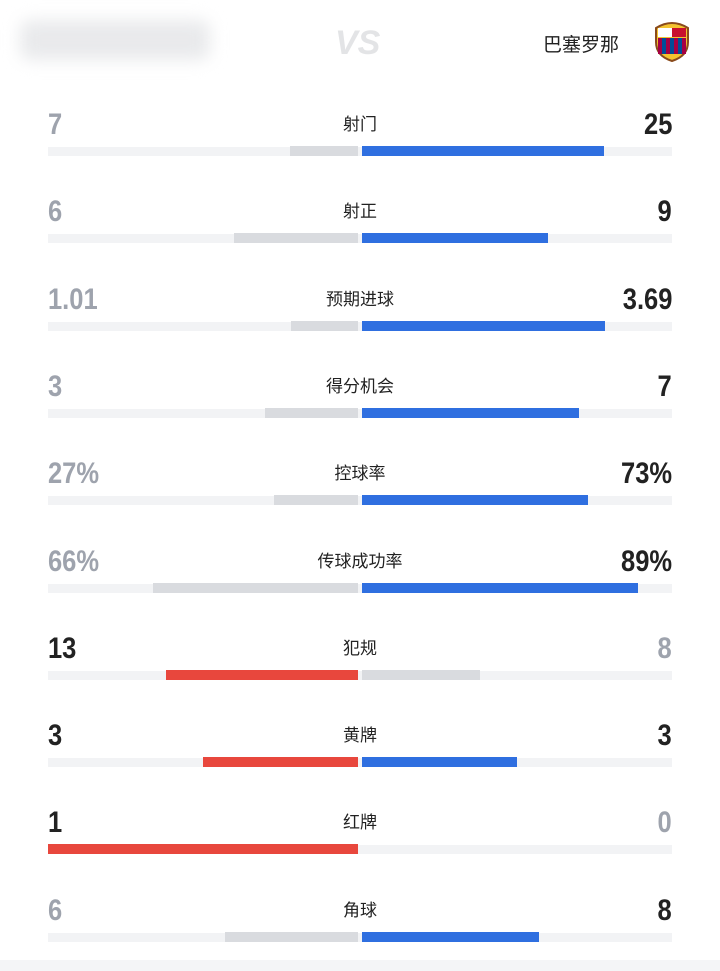 The height and width of the screenshot is (971, 720). What do you see at coordinates (360, 965) in the screenshot?
I see `bottom-strip` at bounding box center [360, 965].